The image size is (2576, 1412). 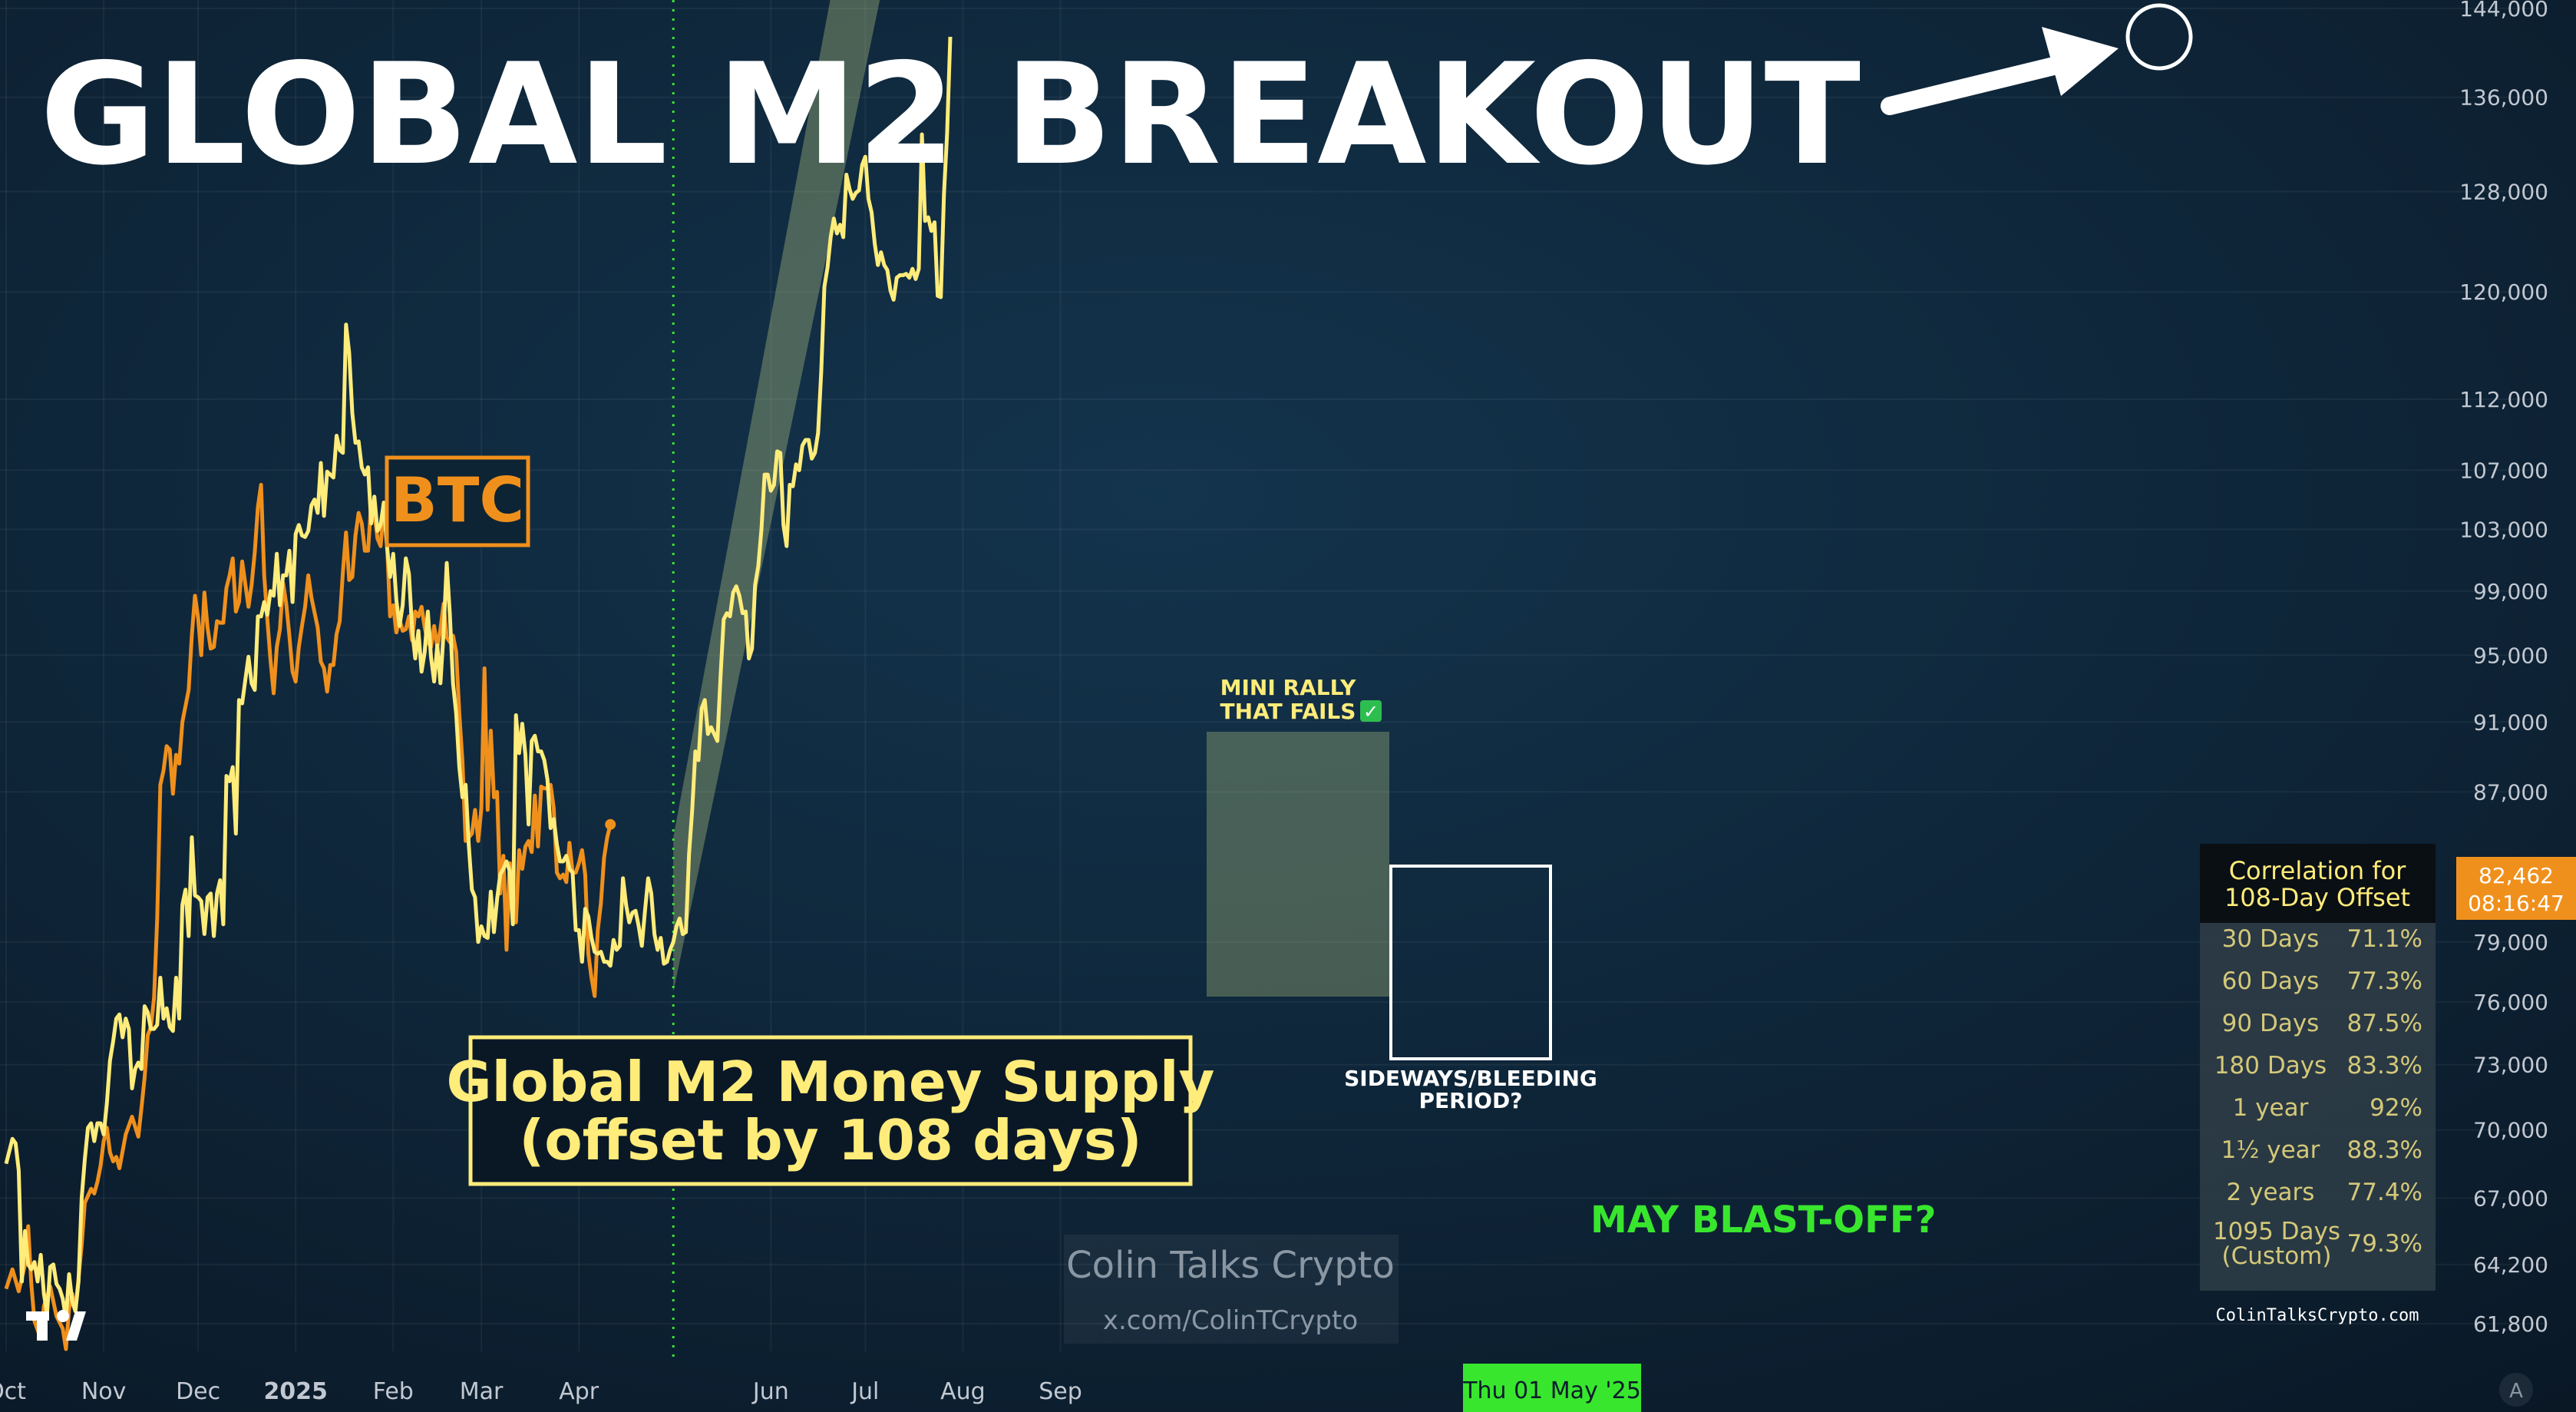 What do you see at coordinates (2000, 71) in the screenshot?
I see `breakout-arrow` at bounding box center [2000, 71].